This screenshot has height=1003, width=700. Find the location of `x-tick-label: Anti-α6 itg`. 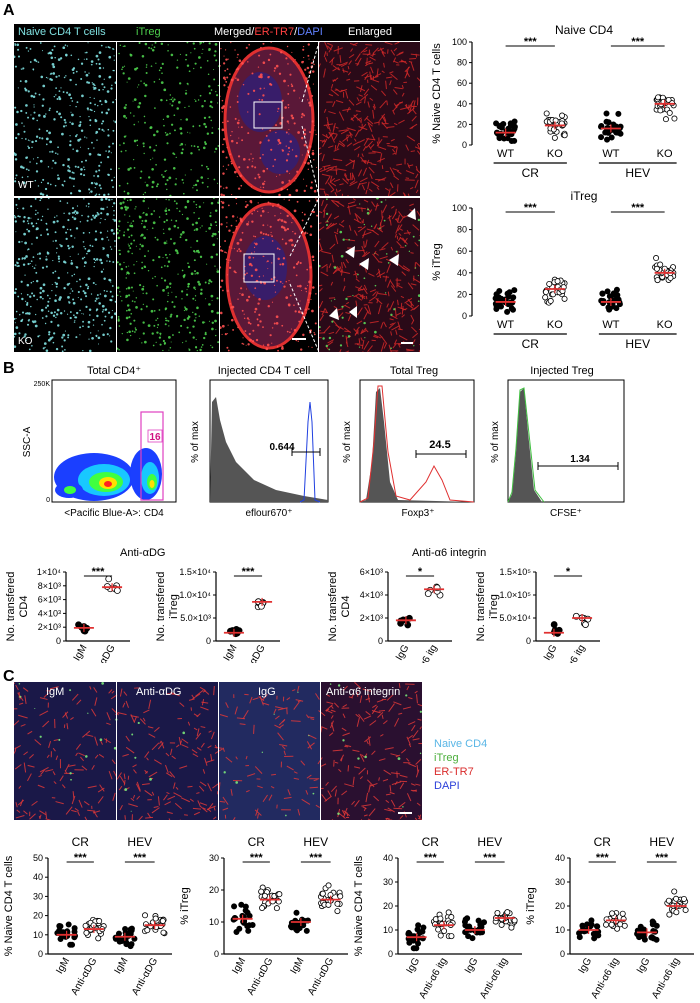

x-tick-label: Anti-α6 itg is located at coordinates (424, 653).